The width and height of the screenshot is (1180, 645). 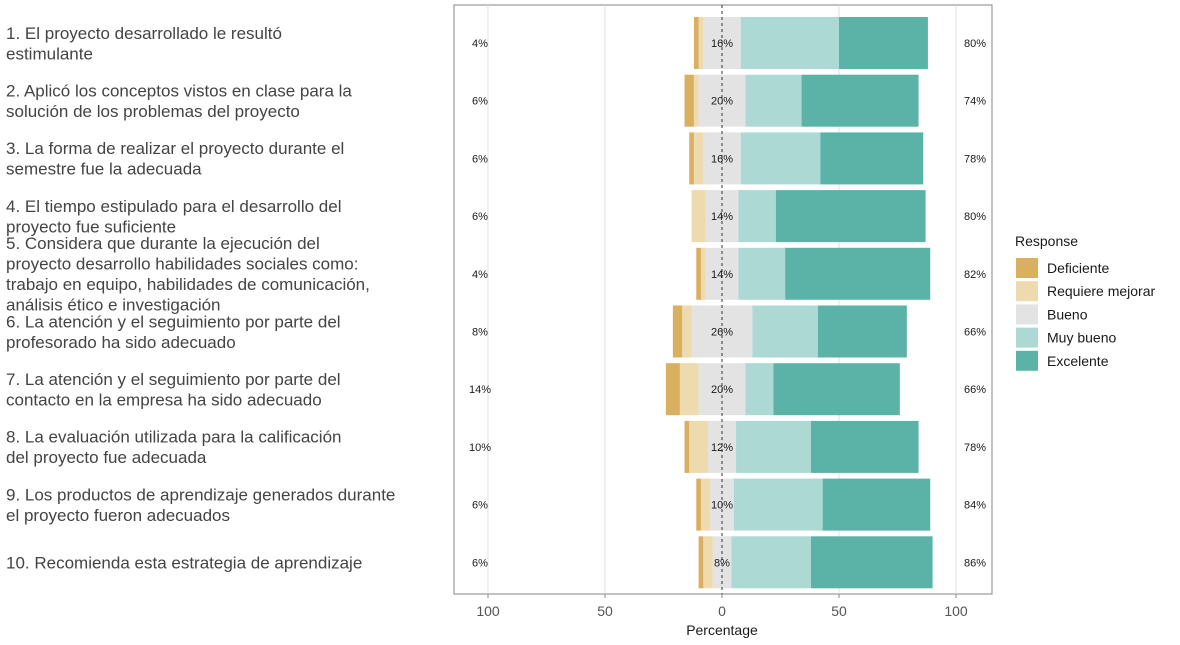 What do you see at coordinates (762, 273) in the screenshot?
I see `bar-q5-muy-bueno` at bounding box center [762, 273].